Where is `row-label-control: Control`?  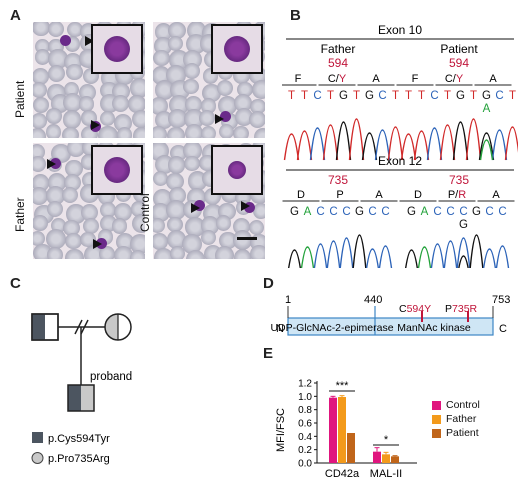
row-label-control: Control is located at coordinates (145, 212).